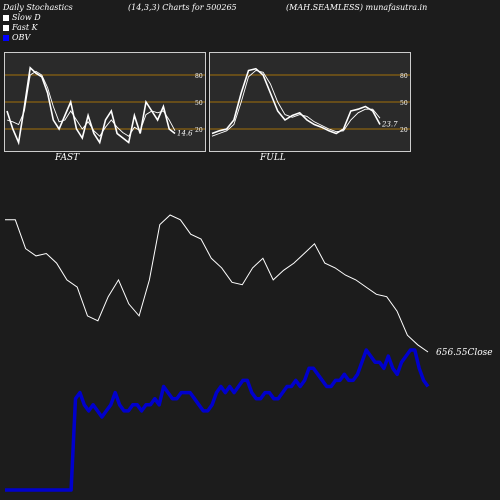 The height and width of the screenshot is (500, 500). Describe the element at coordinates (404, 76) in the screenshot. I see `full-tick-label-80: 80` at that location.